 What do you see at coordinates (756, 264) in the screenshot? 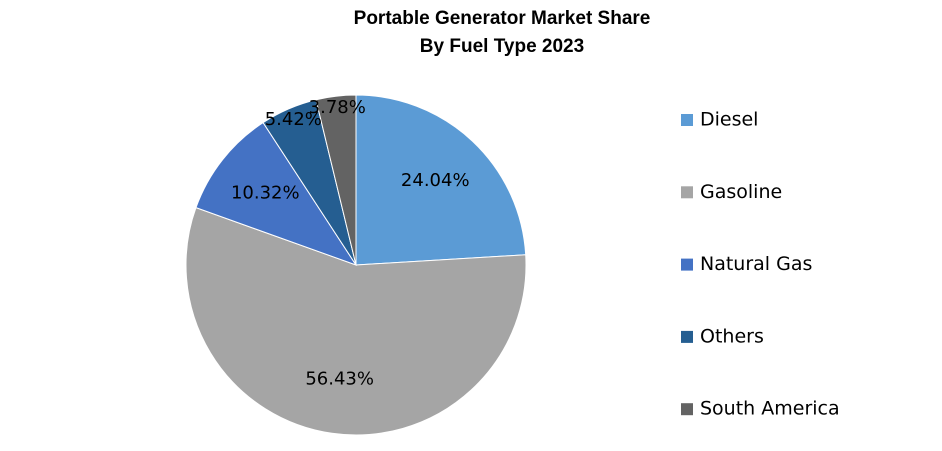
I see `legend-label: Natural Gas` at bounding box center [756, 264].